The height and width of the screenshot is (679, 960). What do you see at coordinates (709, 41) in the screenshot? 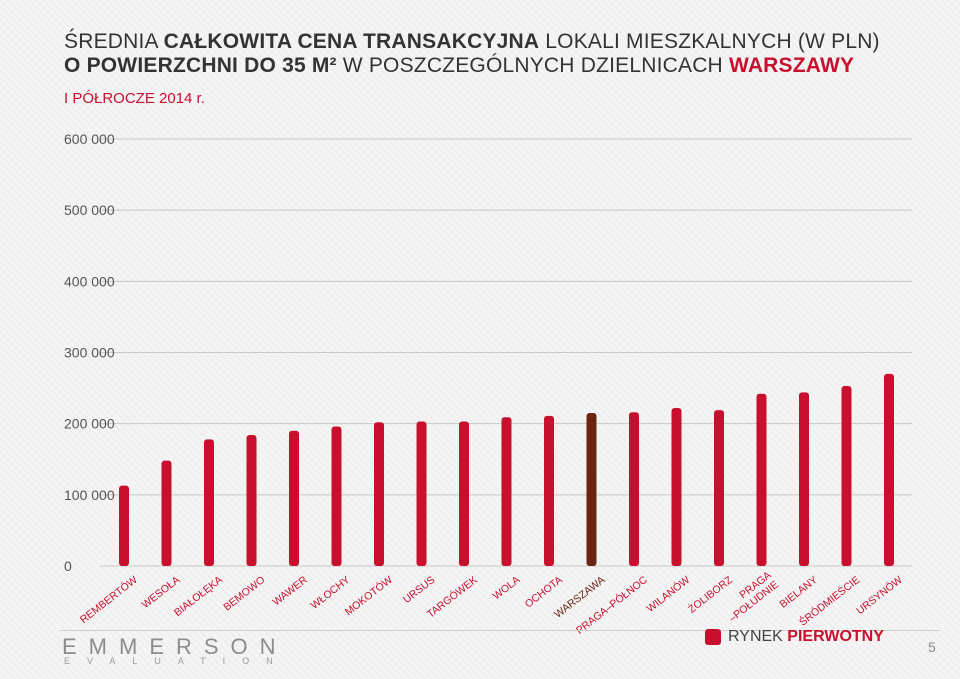
I see `title-1c: LOKALI MIESZKALNYCH (W PLN)` at bounding box center [709, 41].